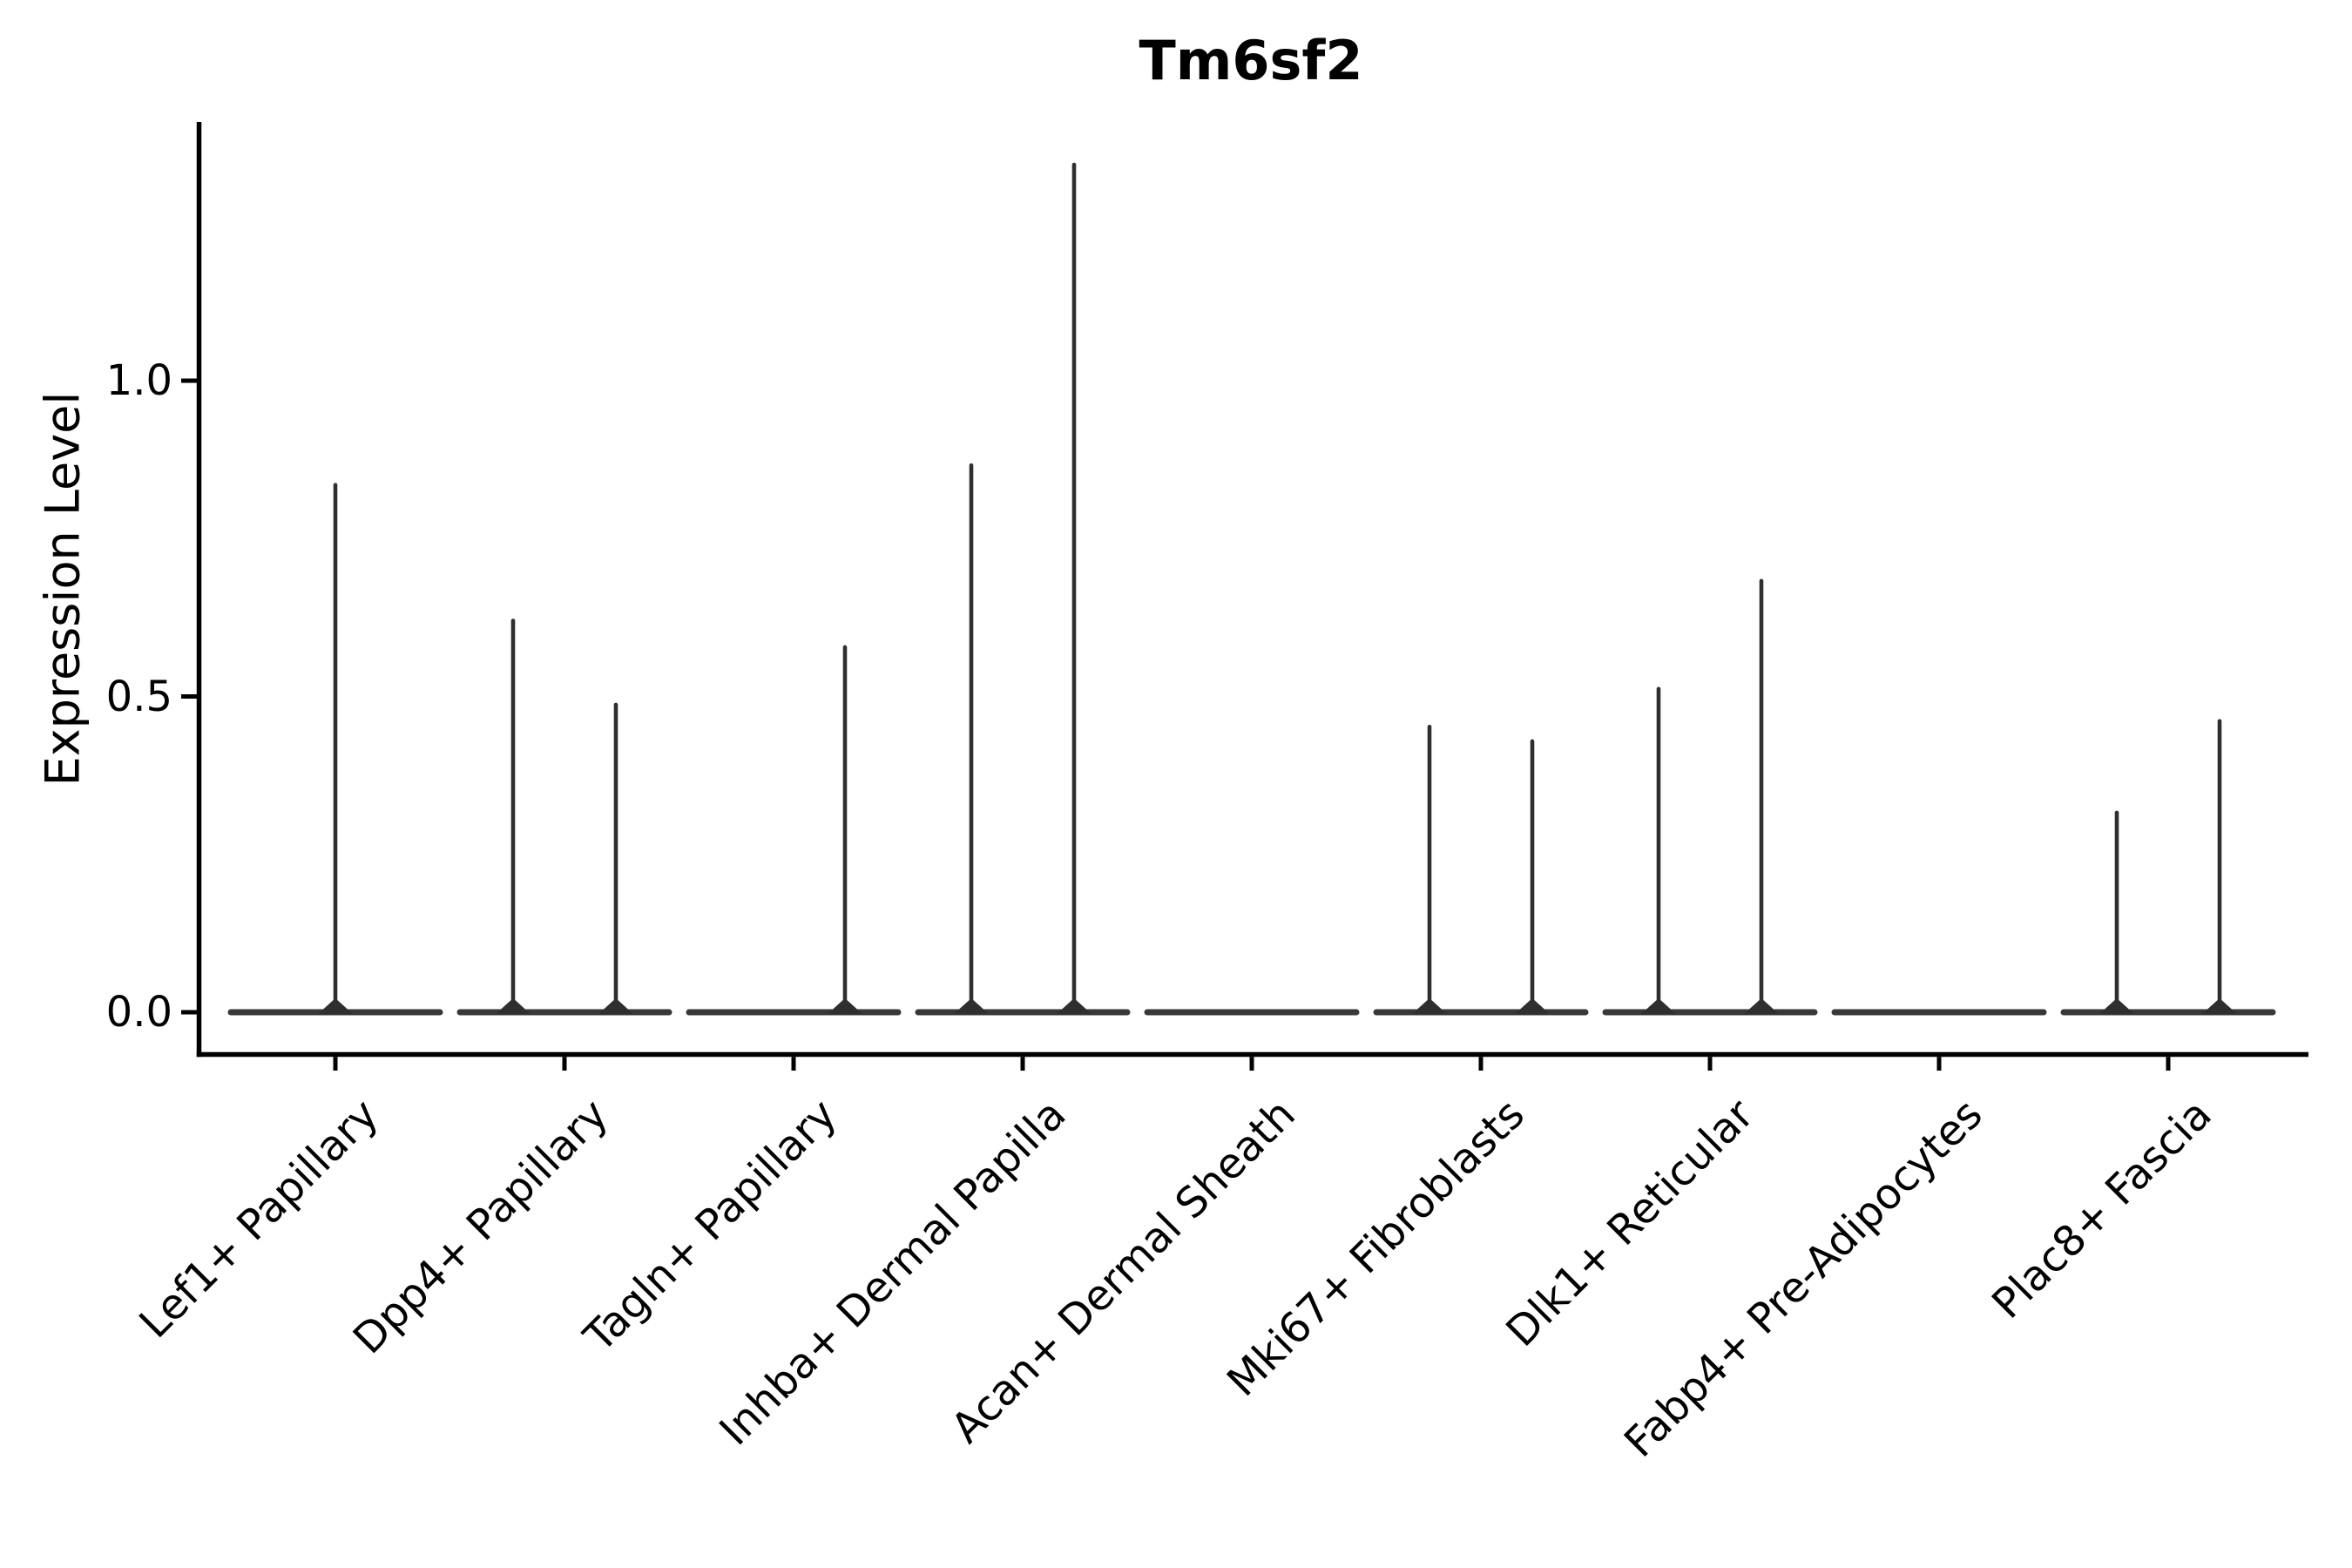 The width and height of the screenshot is (2352, 1568). I want to click on y-tick-label: 0.0, so click(138, 1013).